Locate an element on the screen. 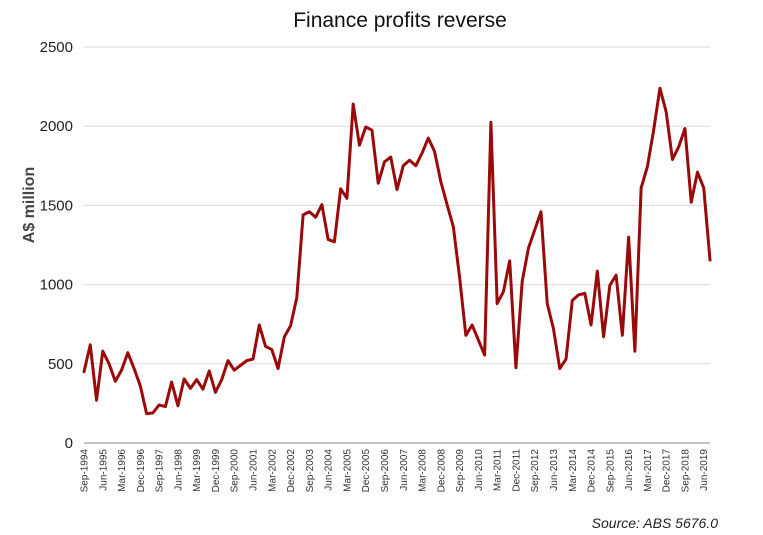 This screenshot has height=535, width=763. x-tick-label: Jun-2019 is located at coordinates (704, 470).